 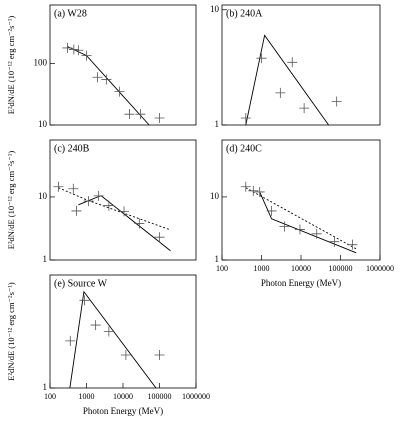 I want to click on panel: (c) 240B 1 10 E²dN/dE (10⁻¹² erg cm⁻²s⁻¹), so click(x=101, y=201).